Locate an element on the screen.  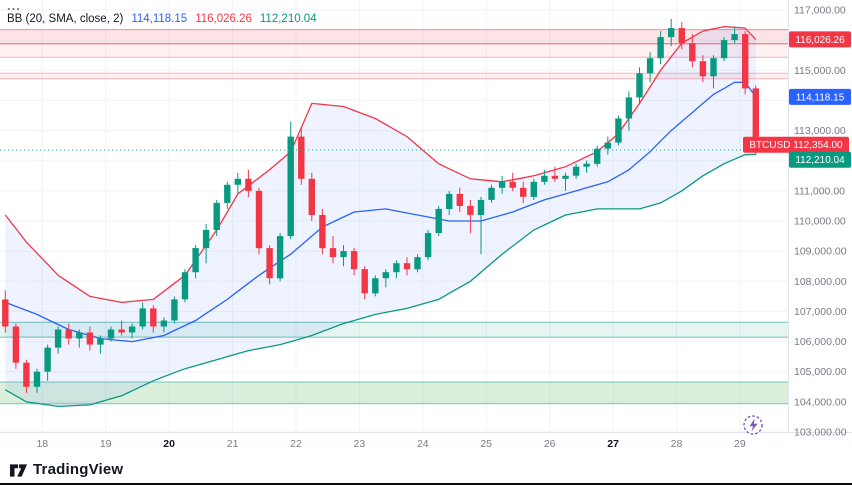
time-axis-label: 29 is located at coordinates (740, 444).